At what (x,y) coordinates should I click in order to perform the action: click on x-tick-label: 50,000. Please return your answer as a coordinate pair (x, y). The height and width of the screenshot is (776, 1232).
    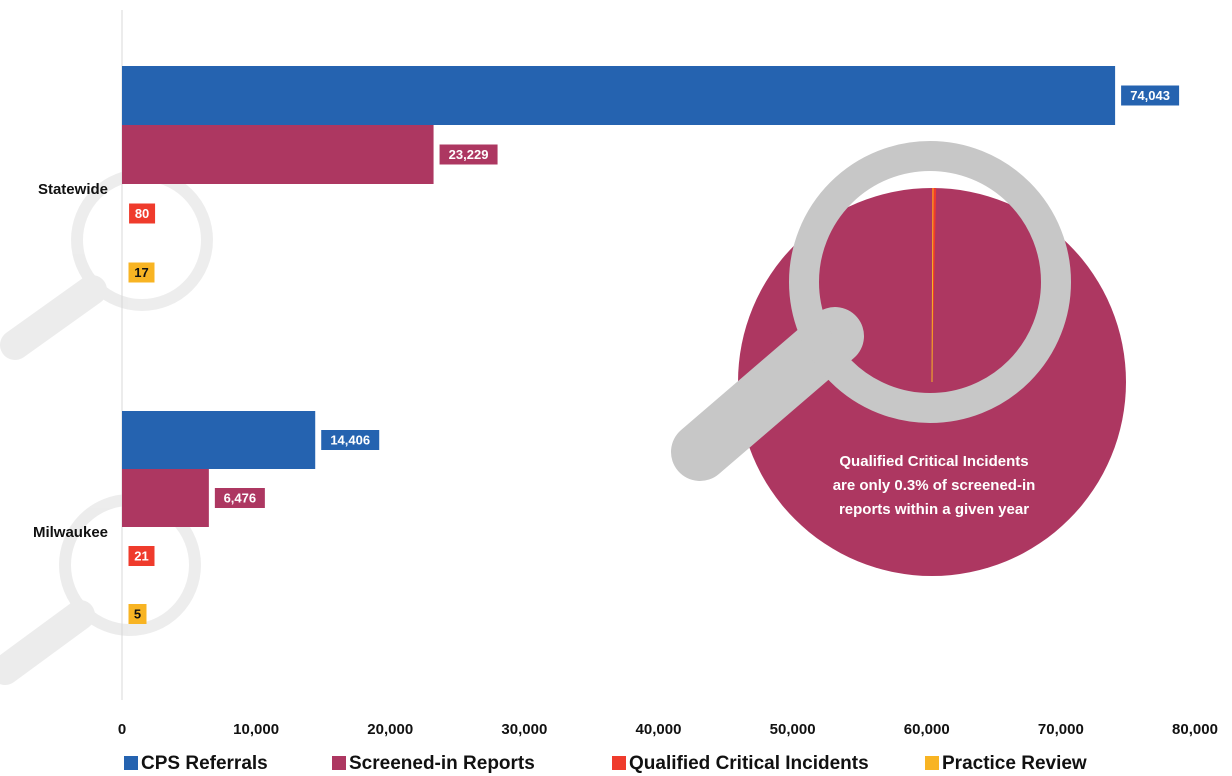
    Looking at the image, I should click on (793, 729).